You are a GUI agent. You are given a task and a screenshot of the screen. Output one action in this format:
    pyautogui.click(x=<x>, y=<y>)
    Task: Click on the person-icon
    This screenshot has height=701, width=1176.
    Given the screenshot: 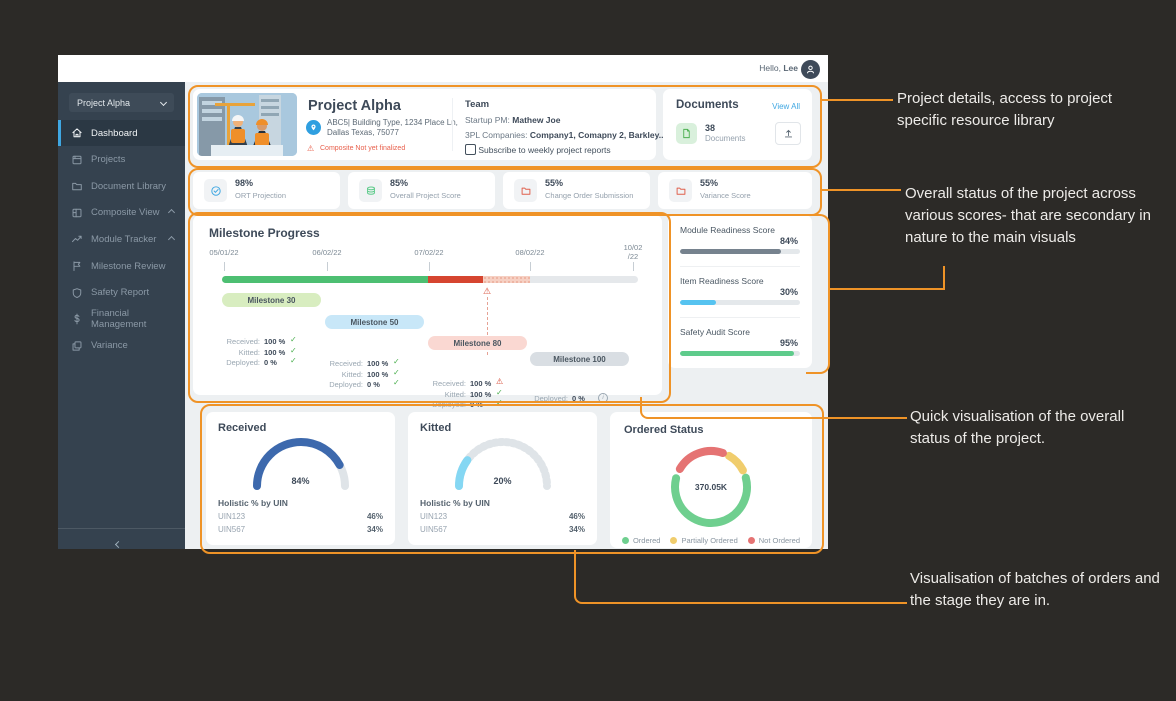 What is the action you would take?
    pyautogui.click(x=810, y=69)
    